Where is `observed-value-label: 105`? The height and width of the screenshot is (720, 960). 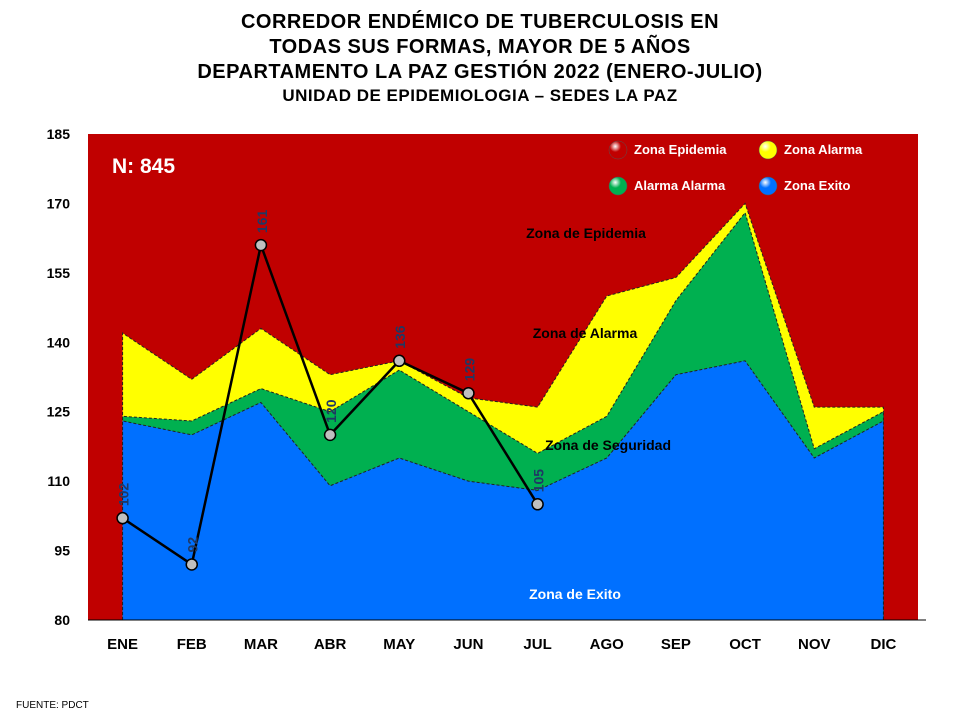 observed-value-label: 105 is located at coordinates (539, 481).